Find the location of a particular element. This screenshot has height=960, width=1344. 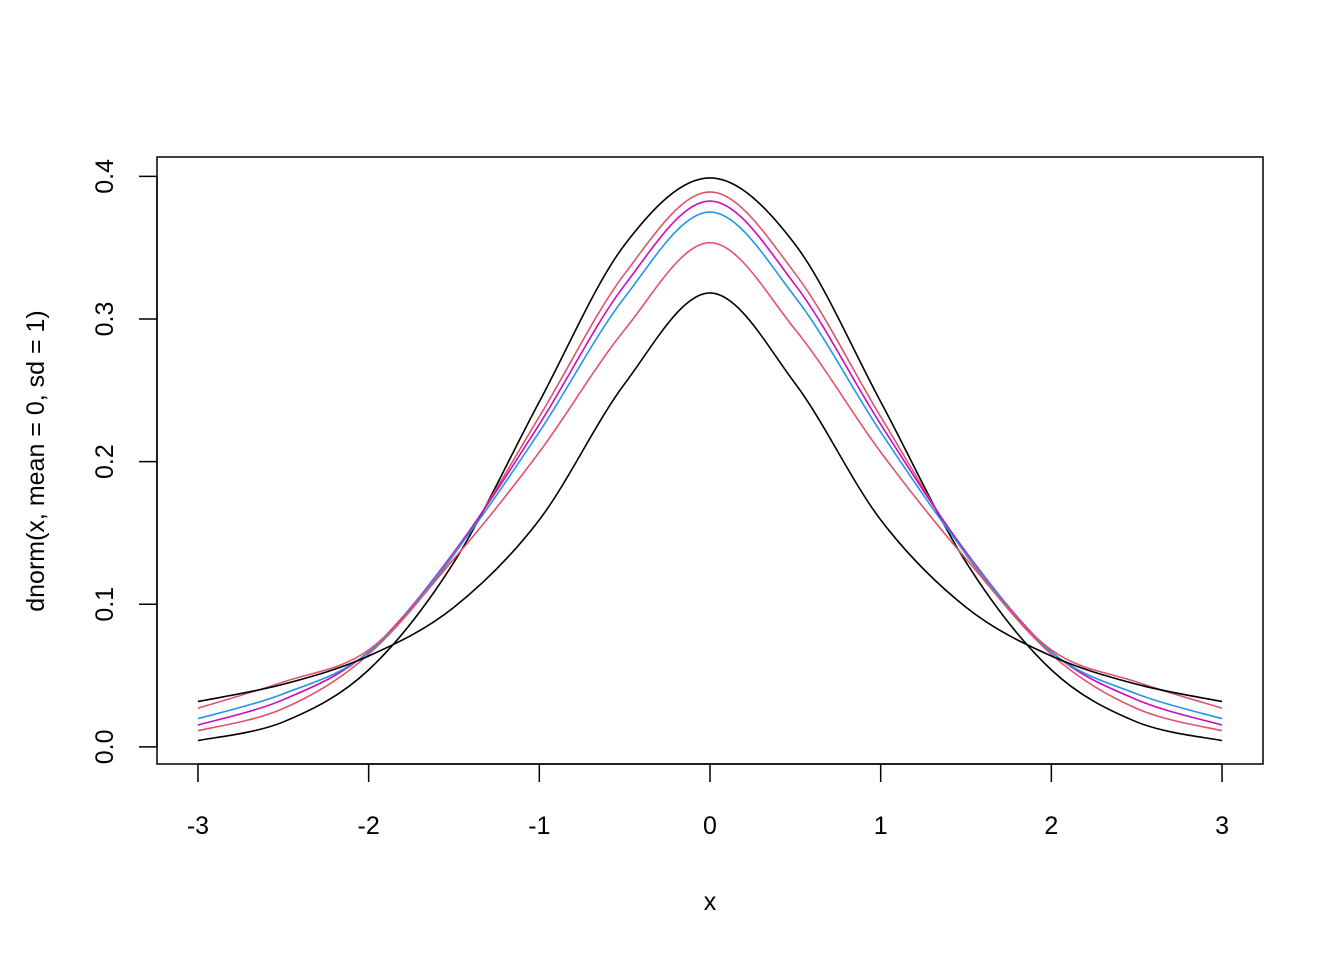

x-tick-label: 3 is located at coordinates (1222, 826).